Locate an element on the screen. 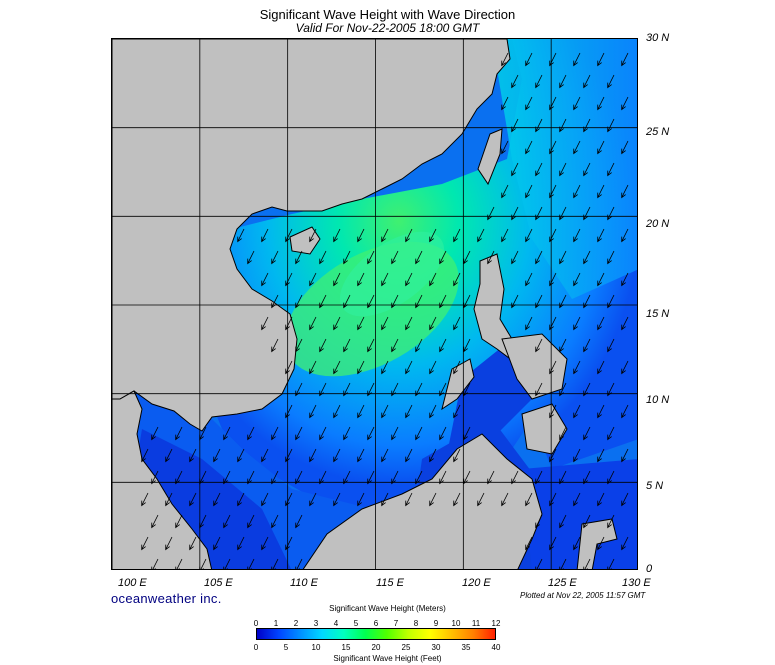 This screenshot has height=665, width=775. lat-label-5n: 5 N is located at coordinates (655, 486).